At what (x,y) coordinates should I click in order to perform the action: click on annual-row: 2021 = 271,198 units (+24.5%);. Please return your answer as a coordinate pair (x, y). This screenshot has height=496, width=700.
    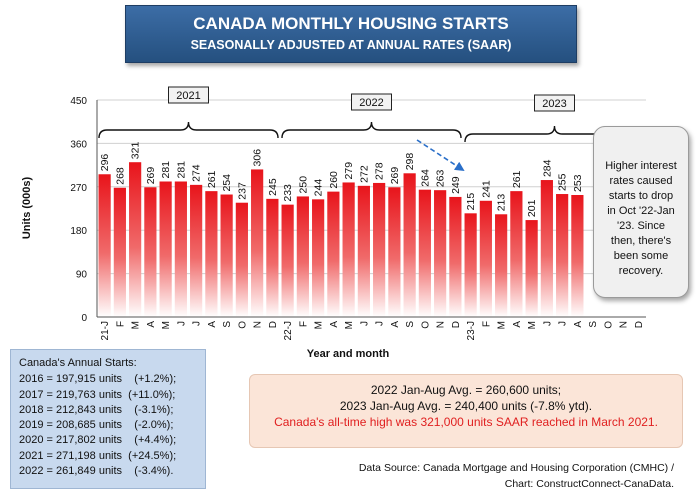
    Looking at the image, I should click on (98, 455).